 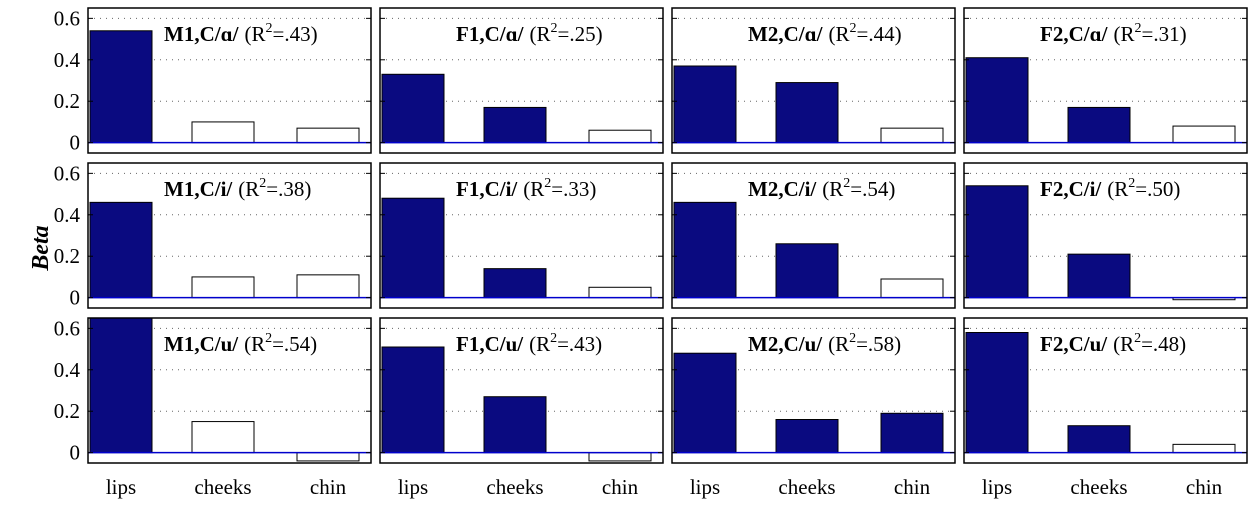 What do you see at coordinates (878, 344) in the screenshot?
I see `panel-r2-value: =.58)` at bounding box center [878, 344].